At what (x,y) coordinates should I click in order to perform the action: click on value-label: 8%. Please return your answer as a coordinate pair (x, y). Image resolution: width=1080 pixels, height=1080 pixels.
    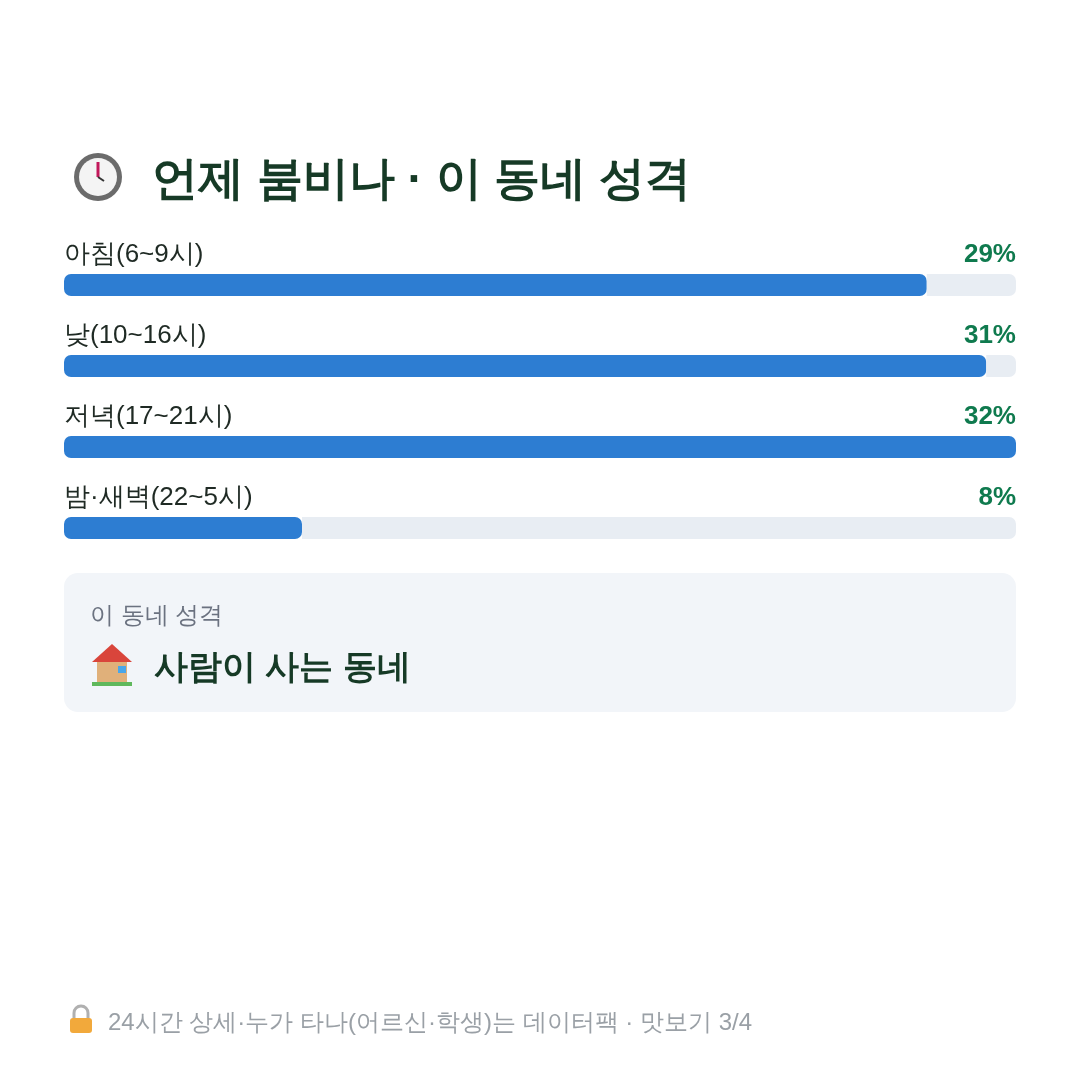
    Looking at the image, I should click on (997, 496).